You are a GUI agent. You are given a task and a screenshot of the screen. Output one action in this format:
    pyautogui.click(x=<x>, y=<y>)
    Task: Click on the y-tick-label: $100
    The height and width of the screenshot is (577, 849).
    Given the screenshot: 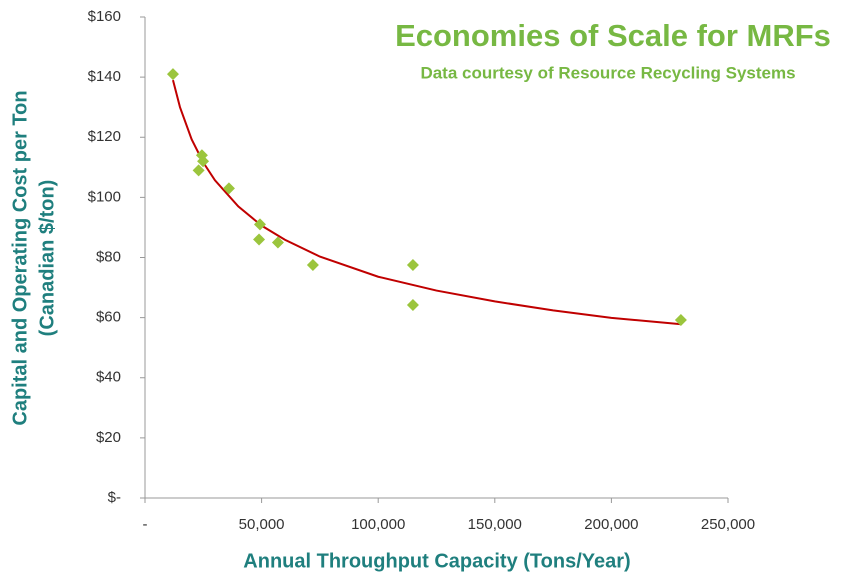 What is the action you would take?
    pyautogui.click(x=104, y=196)
    